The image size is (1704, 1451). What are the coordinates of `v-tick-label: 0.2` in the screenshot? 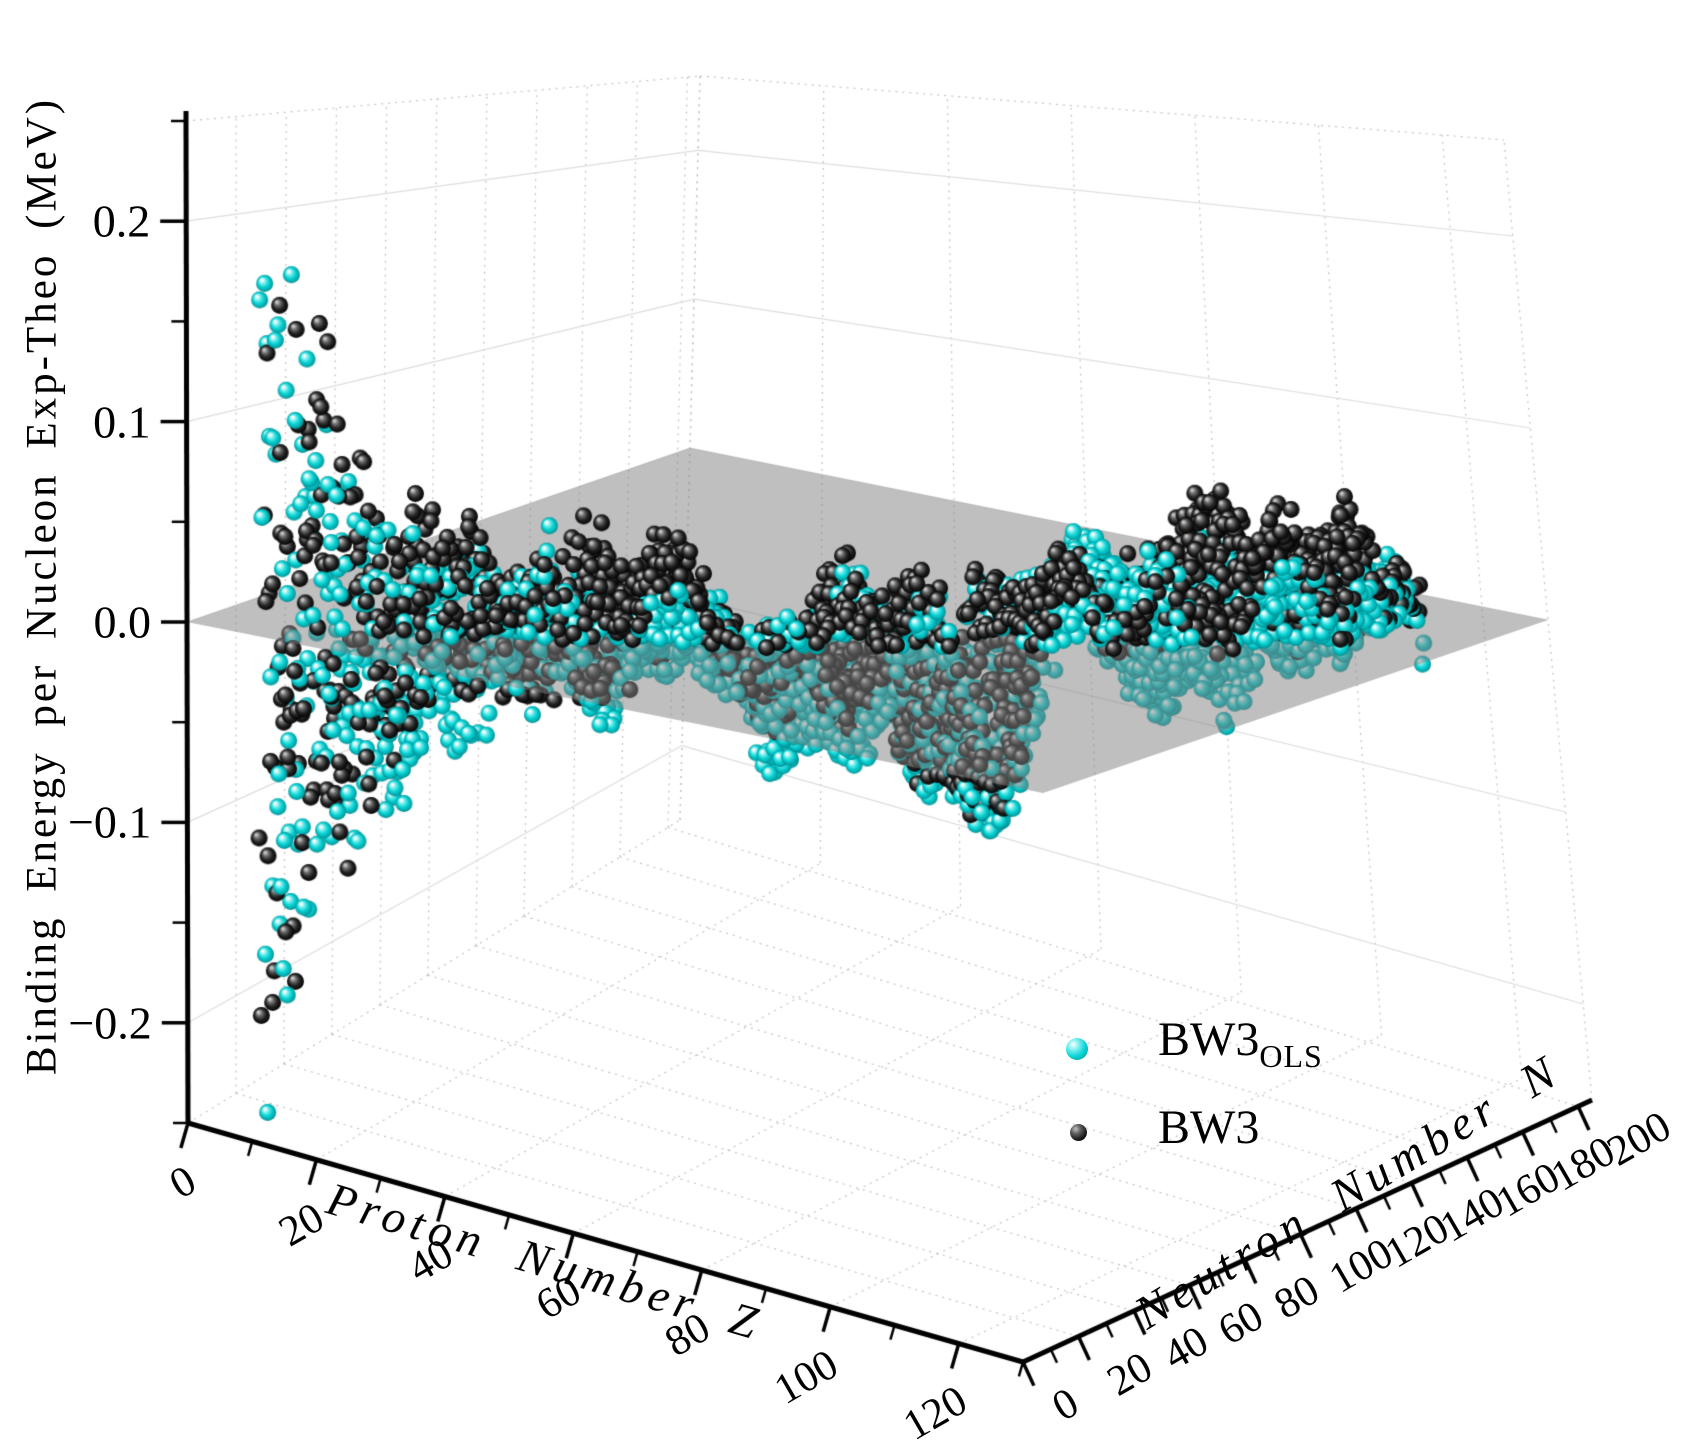 It's located at (121, 221).